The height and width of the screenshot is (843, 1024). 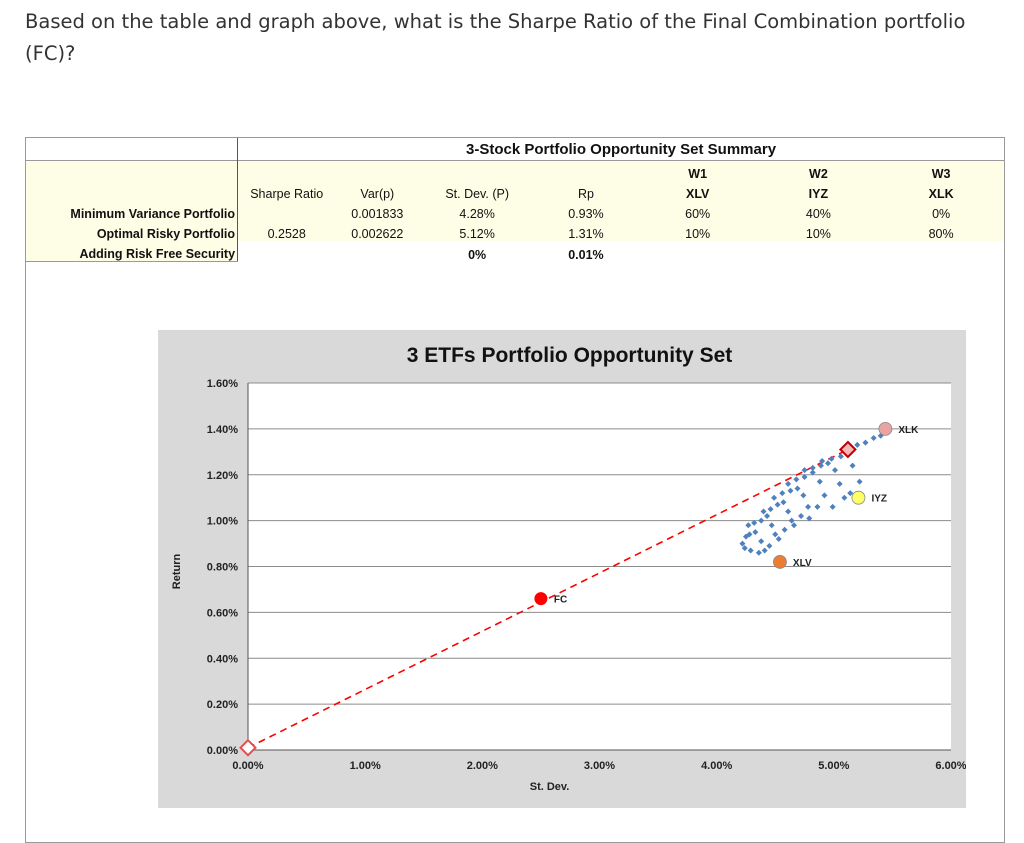 I want to click on point-label-fc: FC, so click(x=560, y=600).